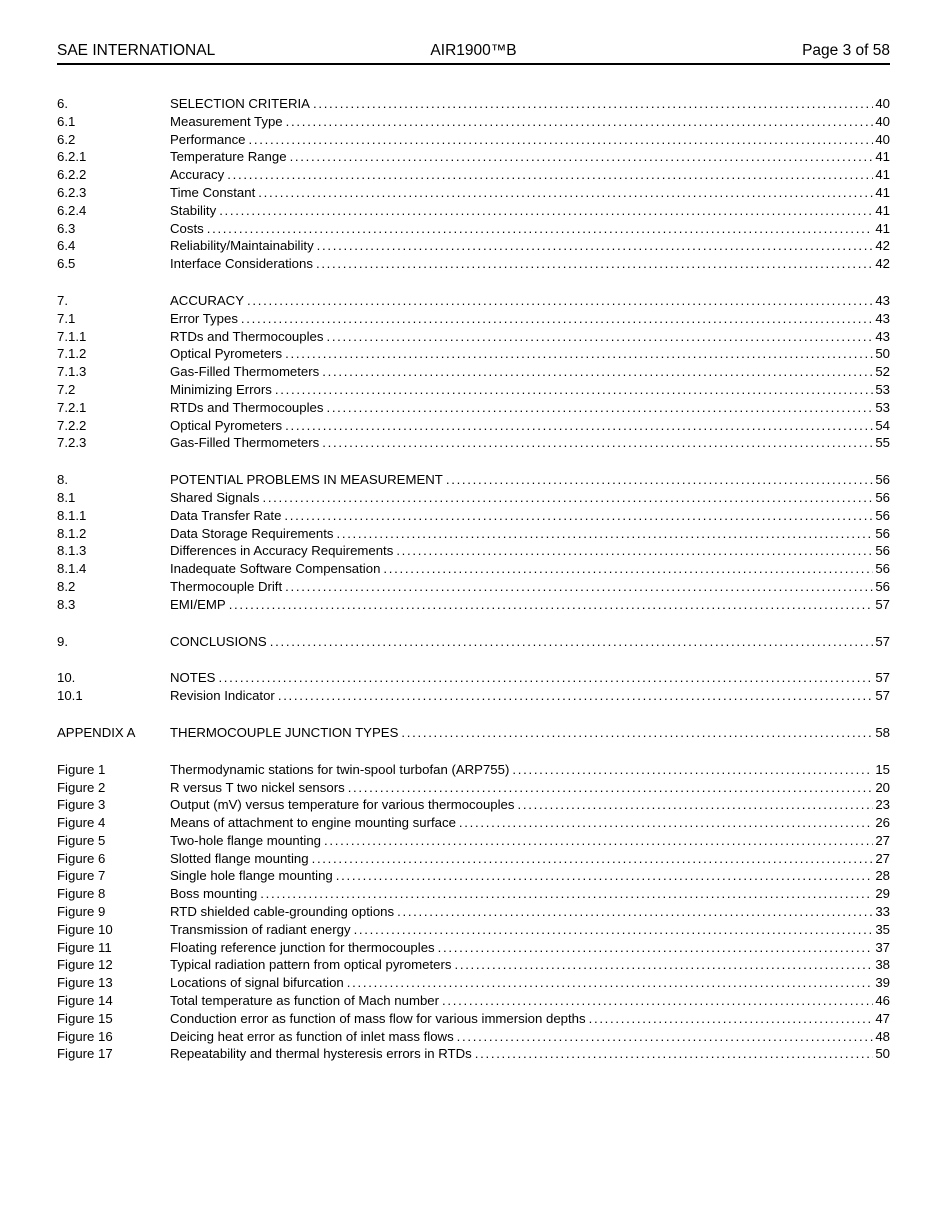 This screenshot has height=1230, width=950. I want to click on toc-entry-number: 7.2.3, so click(72, 443).